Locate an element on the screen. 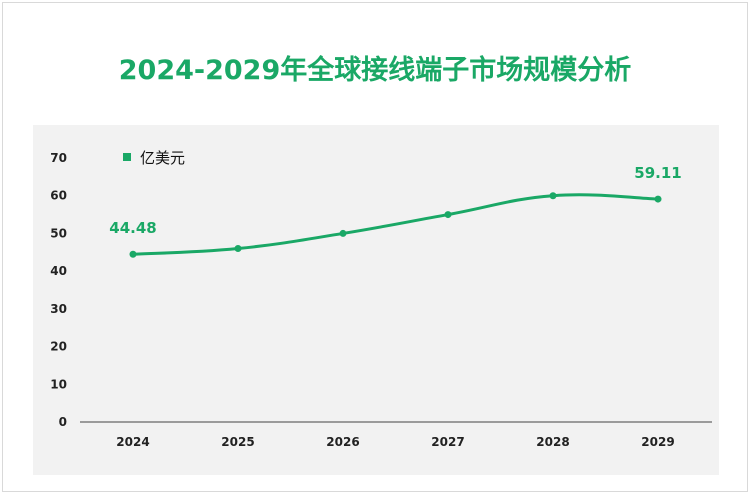 The image size is (750, 494). data-label: 59.11 is located at coordinates (657, 173).